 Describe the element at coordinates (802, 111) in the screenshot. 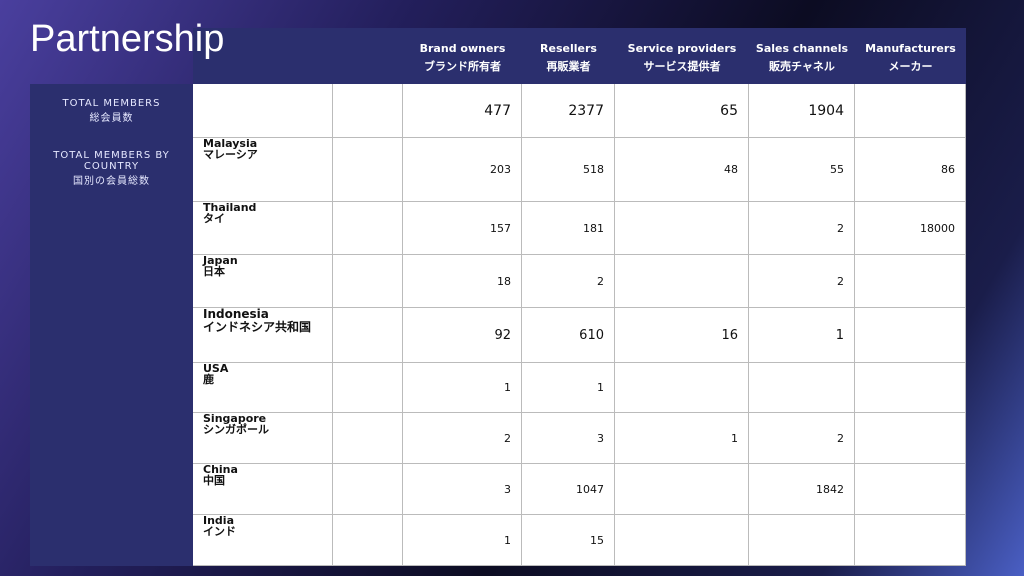

I see `total-cell: 1904` at that location.